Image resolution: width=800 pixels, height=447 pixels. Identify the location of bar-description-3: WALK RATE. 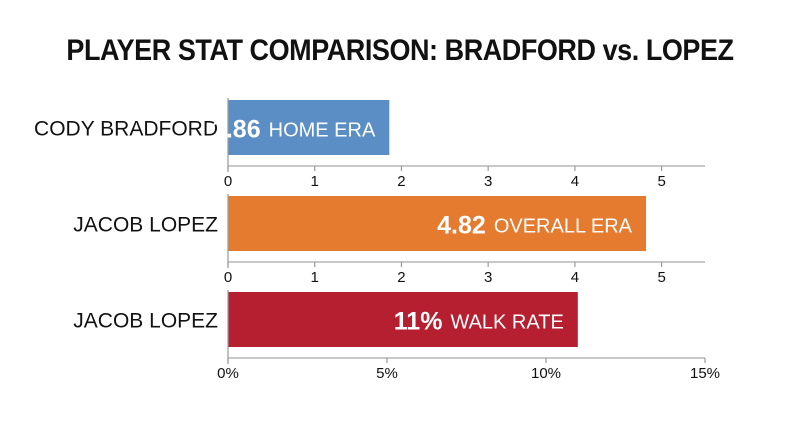
(506, 323).